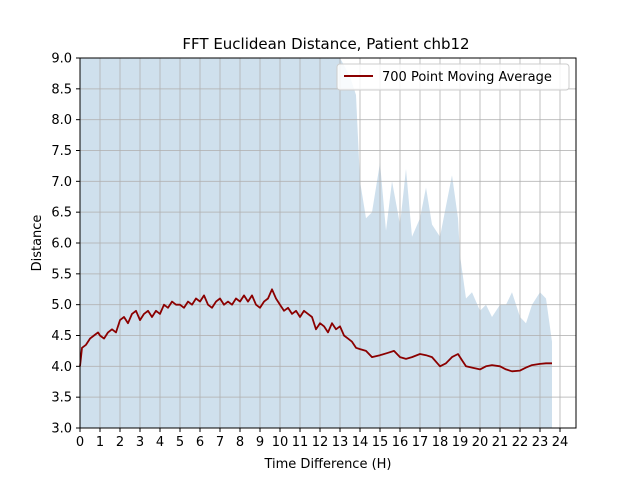  I want to click on series-line-moving-average, so click(315, 330).